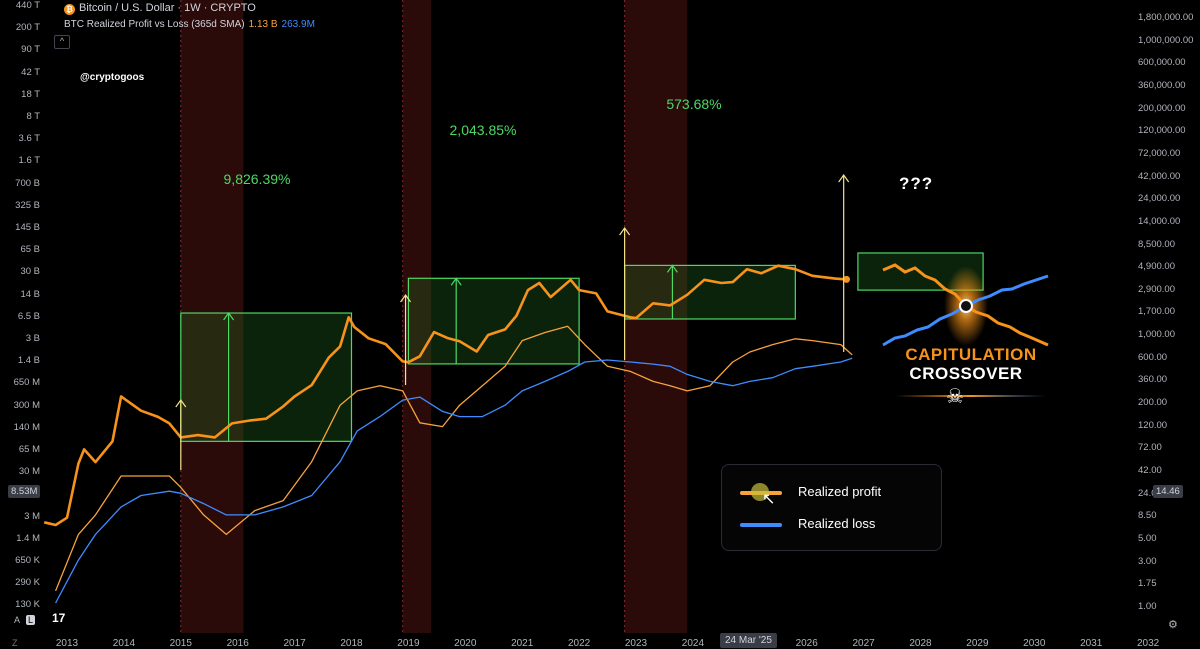 Image resolution: width=1200 pixels, height=649 pixels. Describe the element at coordinates (1162, 63) in the screenshot. I see `right-axis-tick: 600,000.00` at that location.